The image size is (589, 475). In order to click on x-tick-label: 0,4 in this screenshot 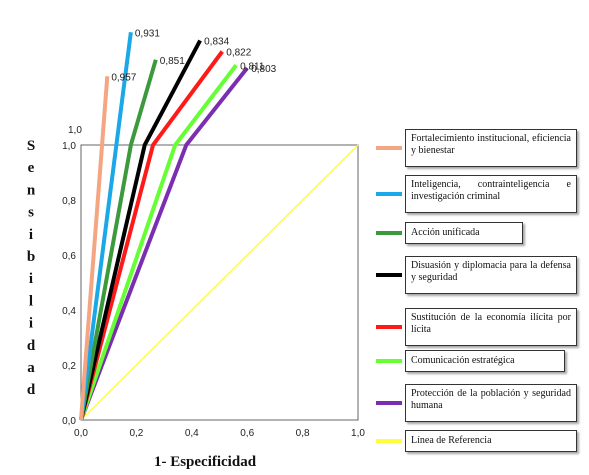, I will do `click(192, 433)`.